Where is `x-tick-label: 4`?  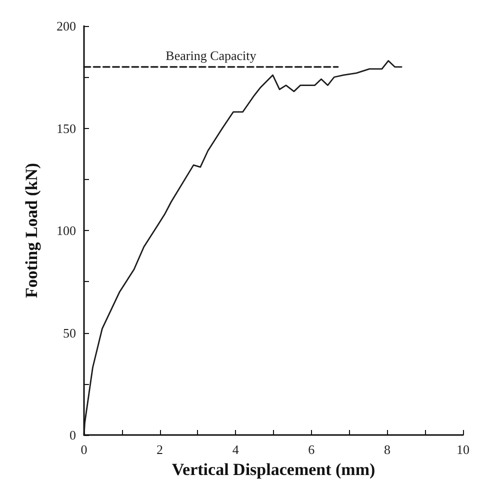
x-tick-label: 4 is located at coordinates (236, 449).